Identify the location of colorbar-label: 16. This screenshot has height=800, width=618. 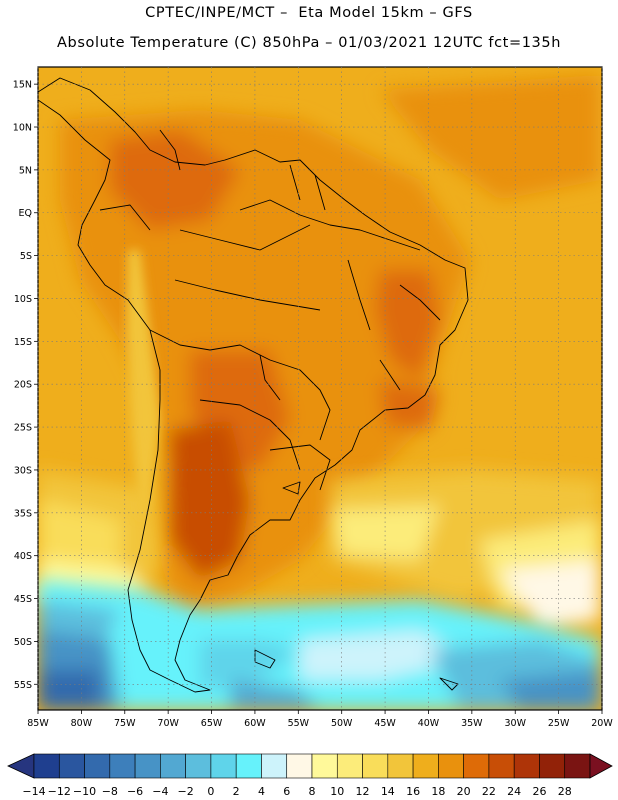
(413, 791).